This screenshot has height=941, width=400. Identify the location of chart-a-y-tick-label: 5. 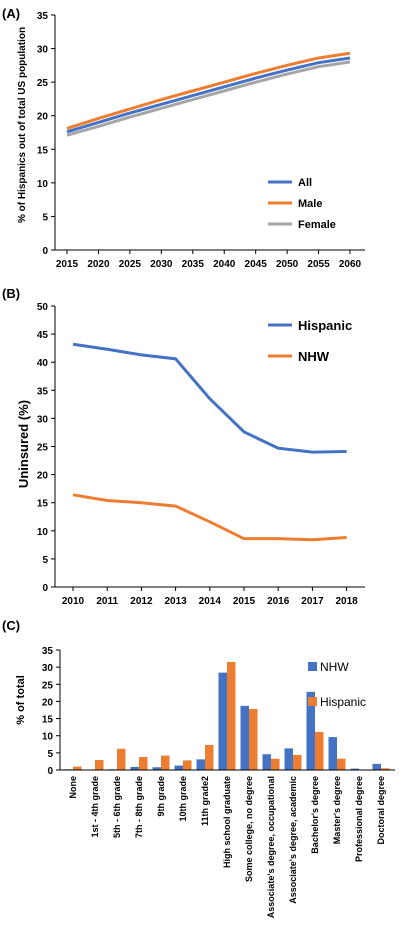
(45, 217).